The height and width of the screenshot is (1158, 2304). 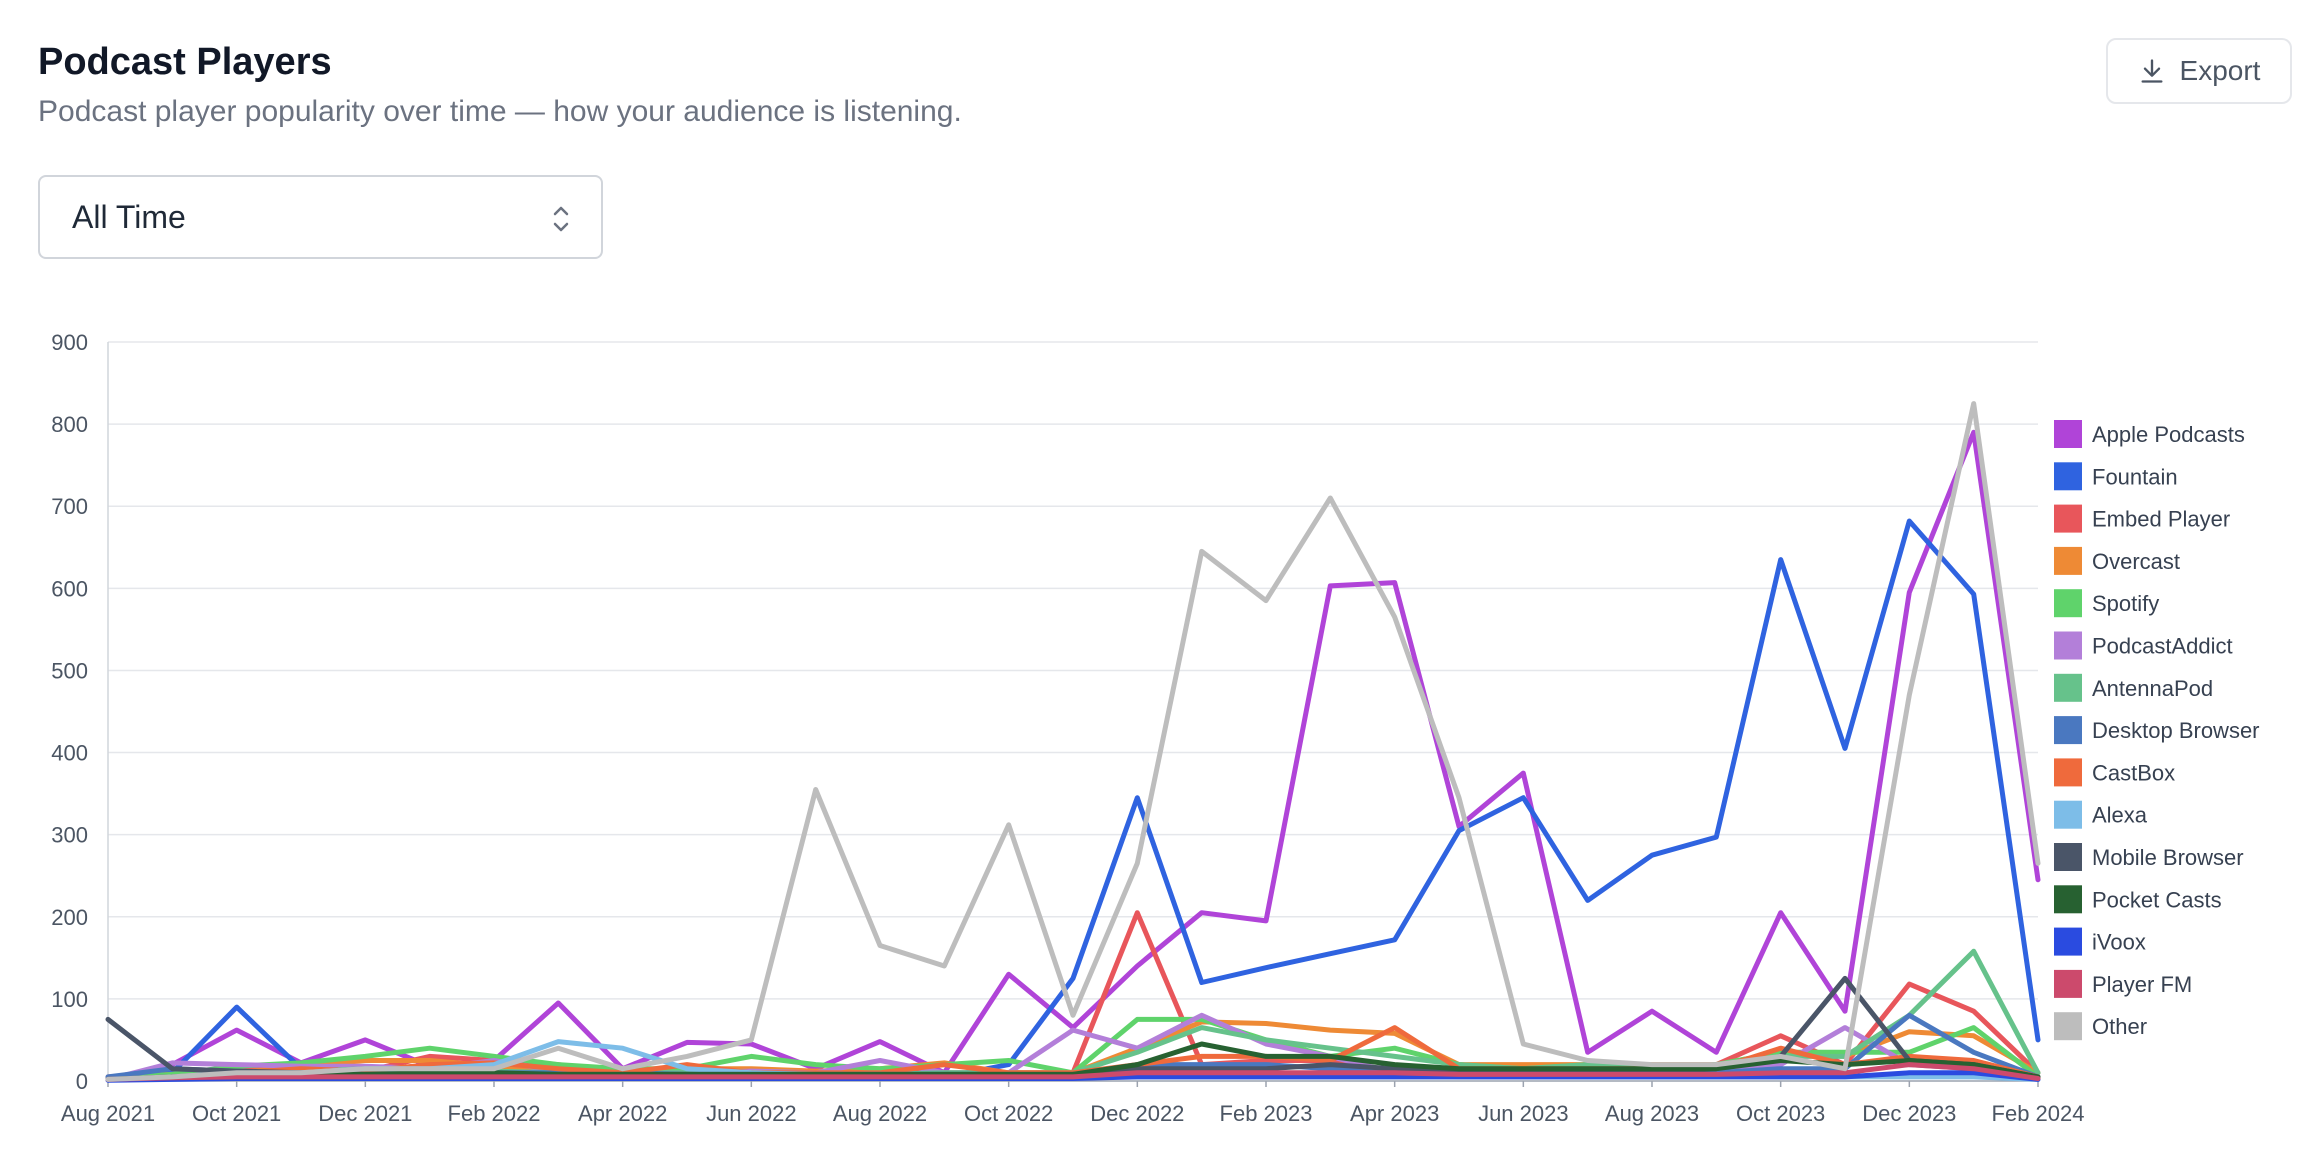 What do you see at coordinates (129, 216) in the screenshot?
I see `time-range-value: All Time` at bounding box center [129, 216].